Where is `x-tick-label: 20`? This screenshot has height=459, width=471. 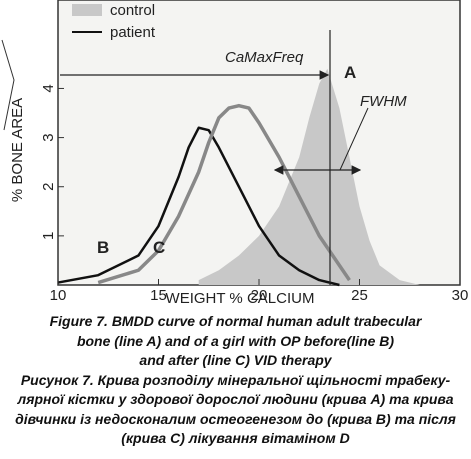
x-tick-label: 20 is located at coordinates (259, 295).